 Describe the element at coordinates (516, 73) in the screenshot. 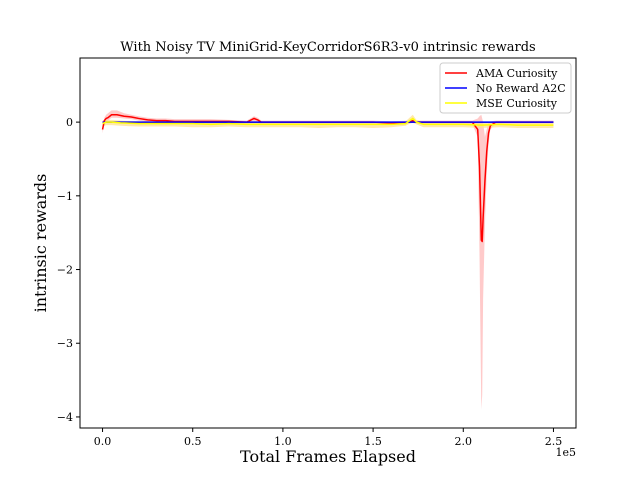

I see `legend-label: AMA Curiosity` at that location.